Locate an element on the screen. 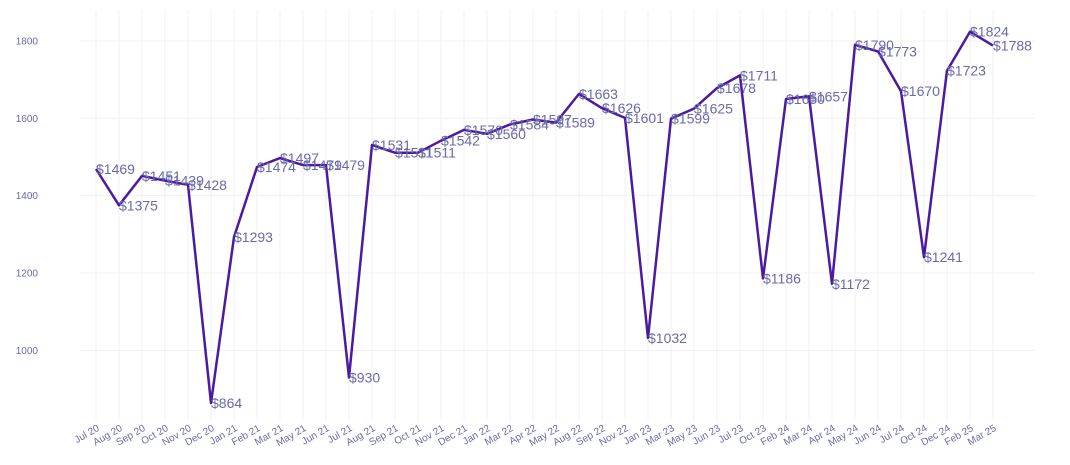 The width and height of the screenshot is (1070, 465). y-tick-label: 1600 is located at coordinates (27, 119).